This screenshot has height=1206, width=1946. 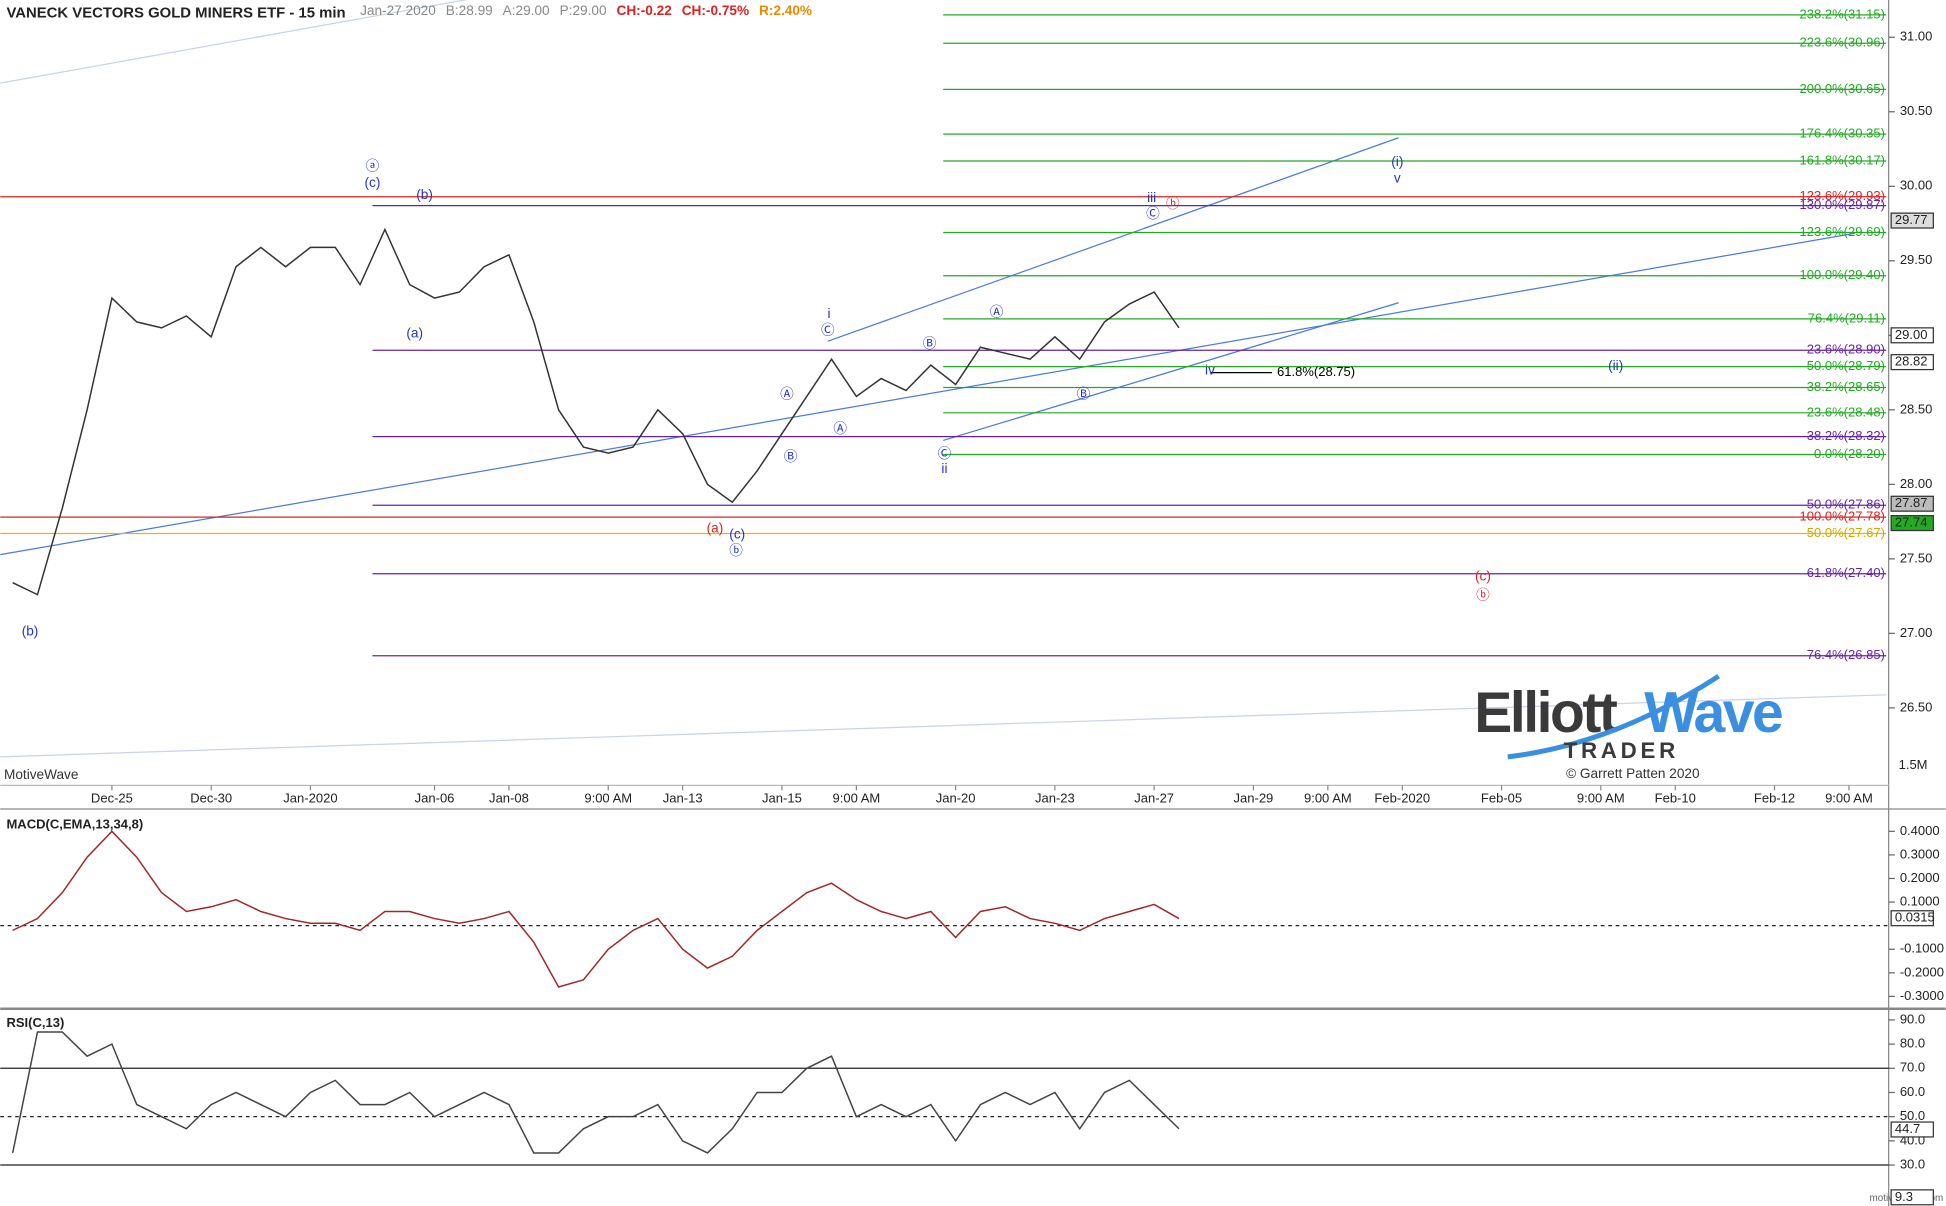 I want to click on price-badge-label: 27.87, so click(x=1911, y=502).